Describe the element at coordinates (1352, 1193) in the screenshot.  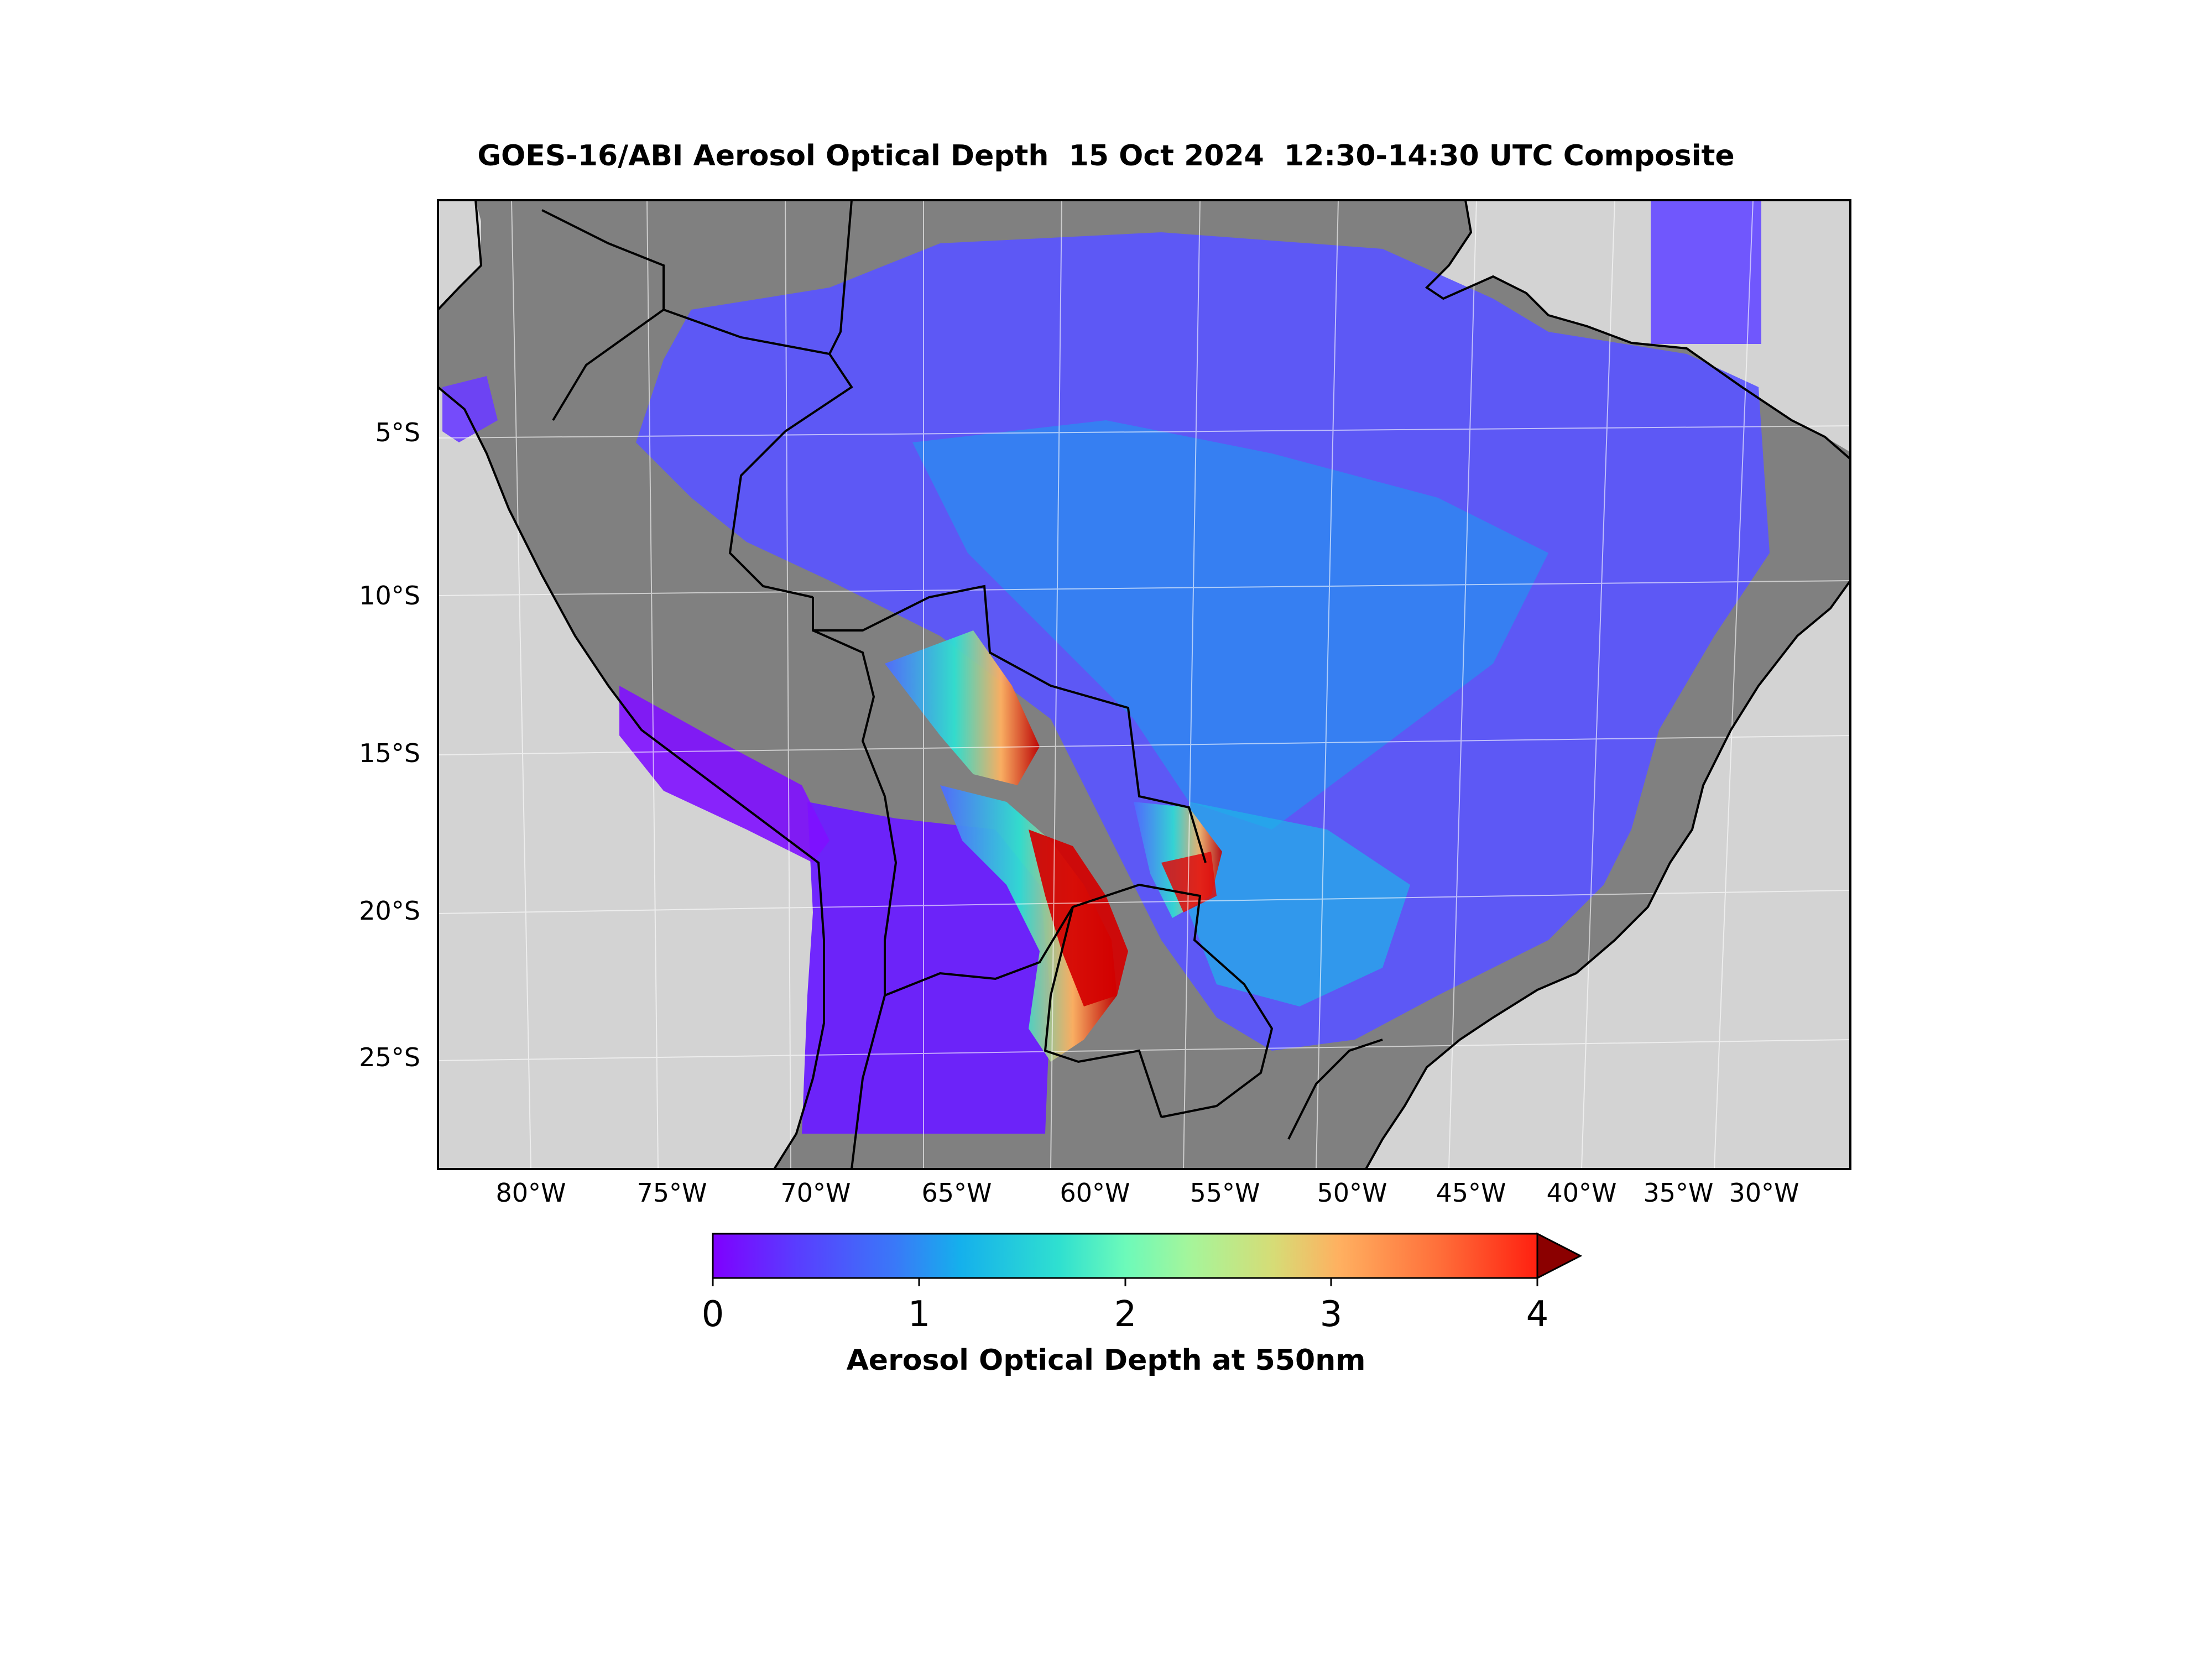
I see `lon-label-50w: 50°W` at that location.